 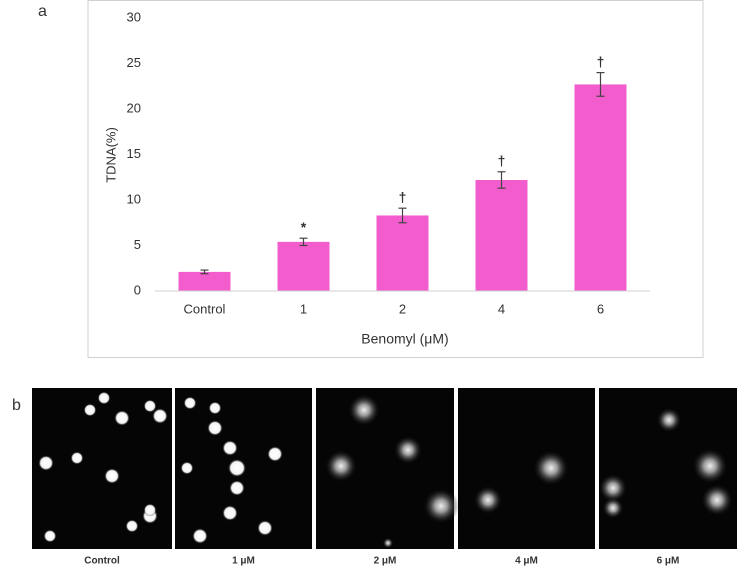 What do you see at coordinates (402, 308) in the screenshot?
I see `x-tick-label: 2` at bounding box center [402, 308].